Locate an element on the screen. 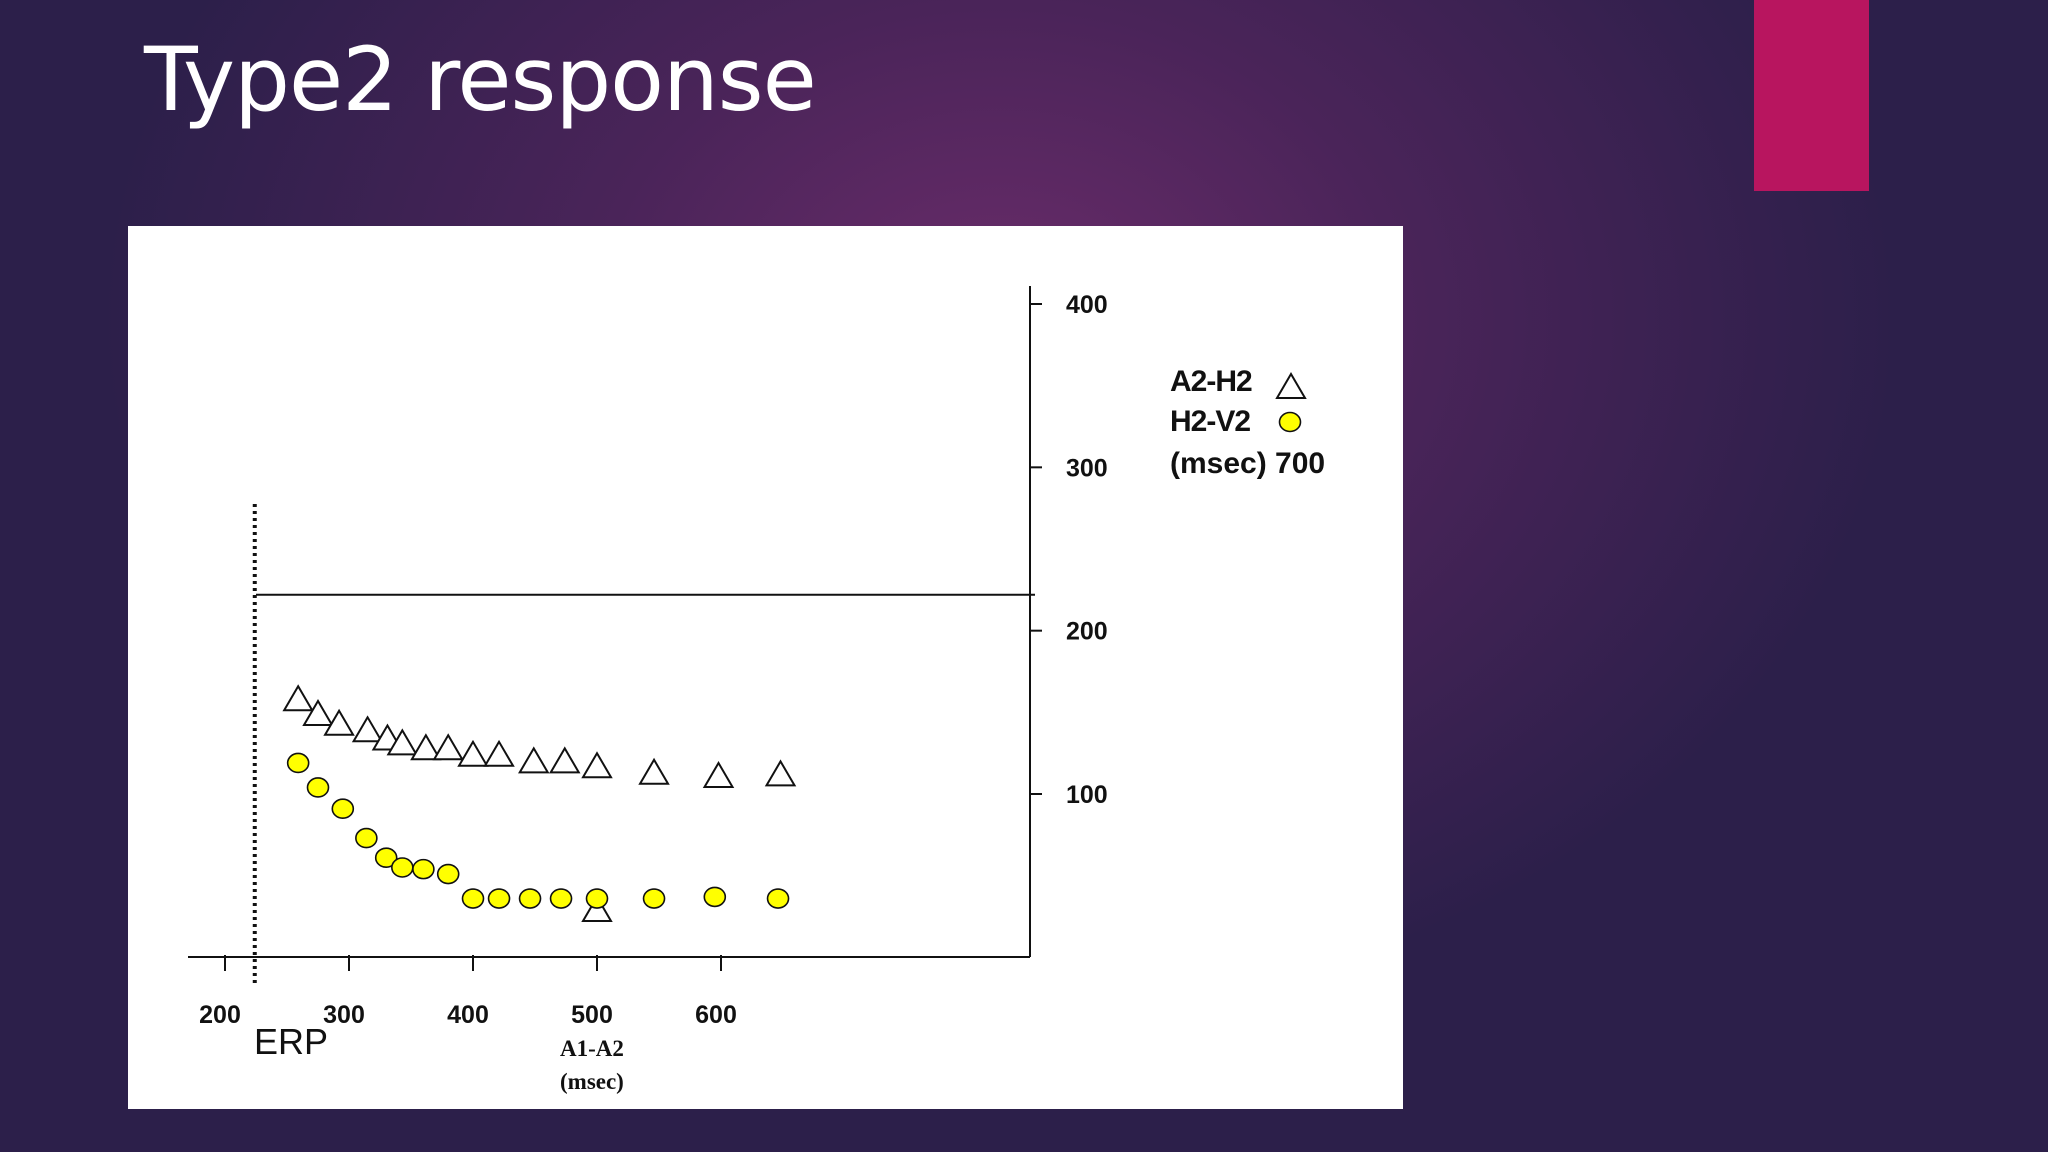 Image resolution: width=2048 pixels, height=1152 pixels. erp-label: ERP is located at coordinates (291, 1041).